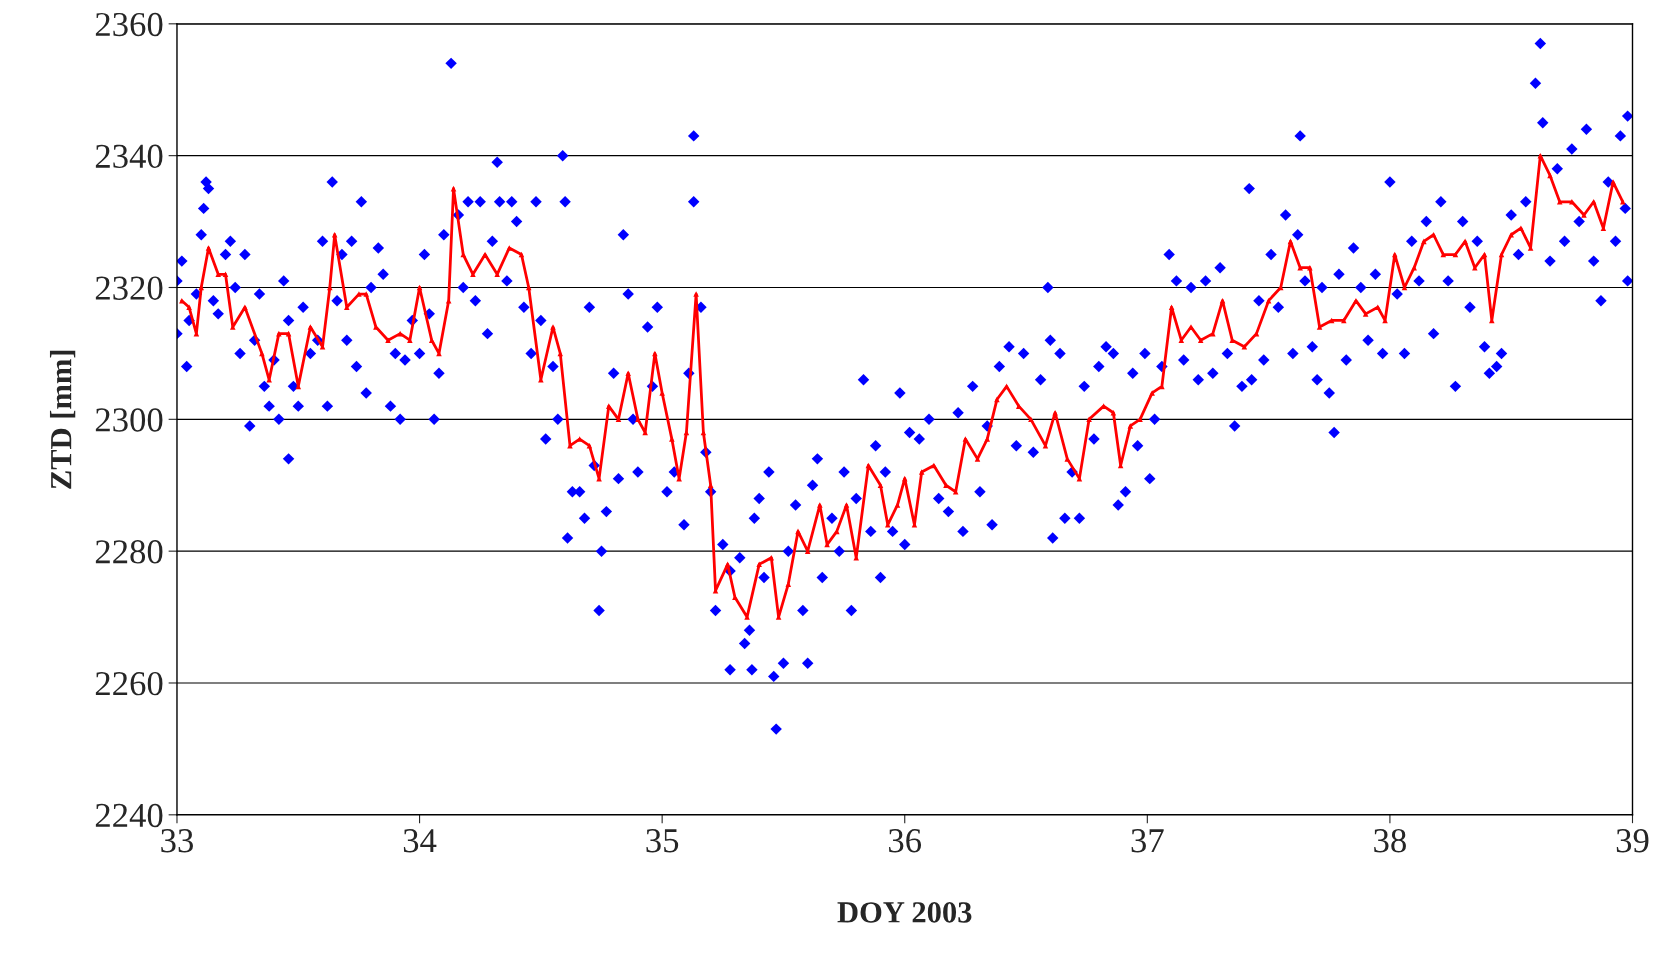 The image size is (1654, 953). I want to click on y-tick-label: 2320, so click(129, 288).